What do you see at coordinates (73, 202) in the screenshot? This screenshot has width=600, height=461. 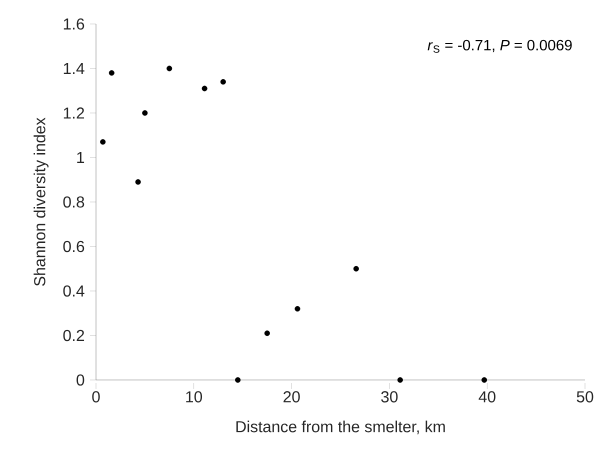 I see `y-tick-label: 0.8` at bounding box center [73, 202].